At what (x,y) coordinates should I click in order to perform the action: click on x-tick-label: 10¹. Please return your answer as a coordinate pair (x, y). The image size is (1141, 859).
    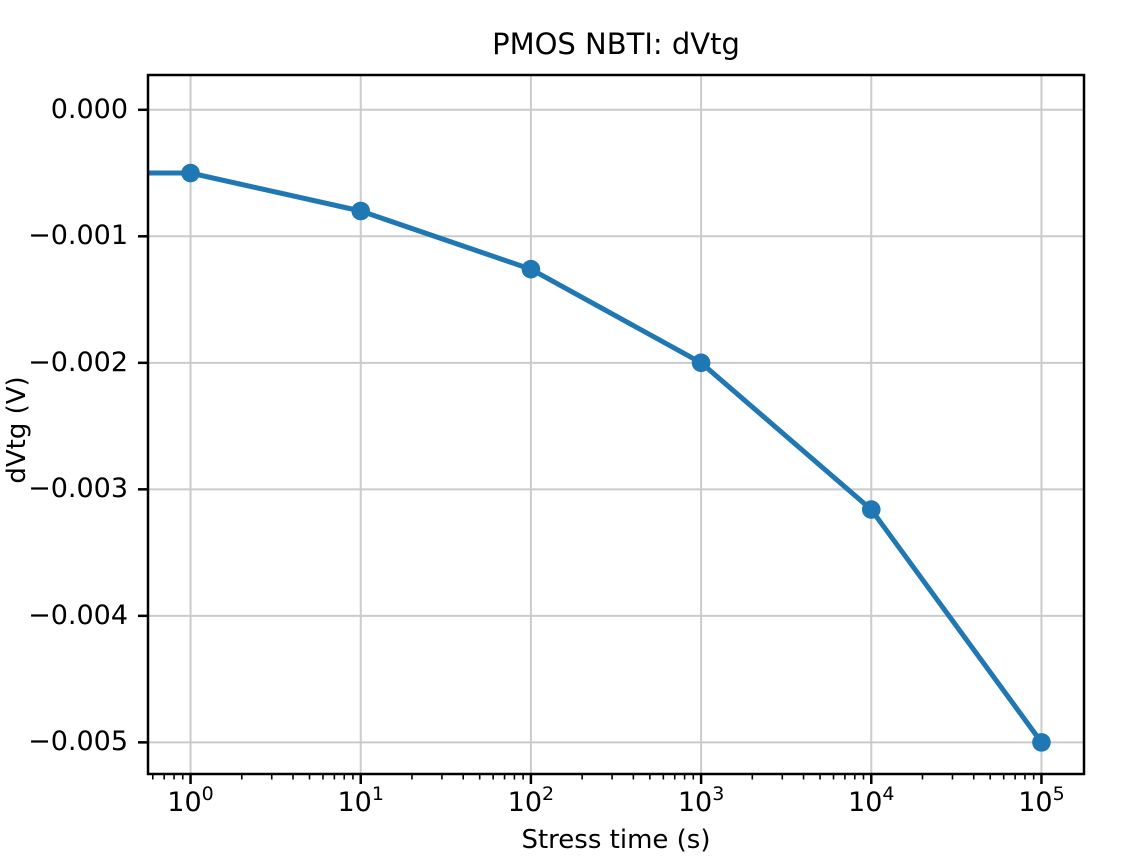
    Looking at the image, I should click on (360, 801).